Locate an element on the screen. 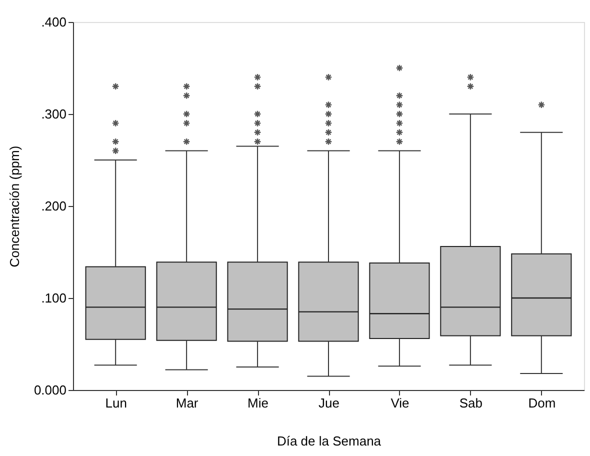 The height and width of the screenshot is (456, 590). x-axis-title: Día de la Semana is located at coordinates (329, 441).